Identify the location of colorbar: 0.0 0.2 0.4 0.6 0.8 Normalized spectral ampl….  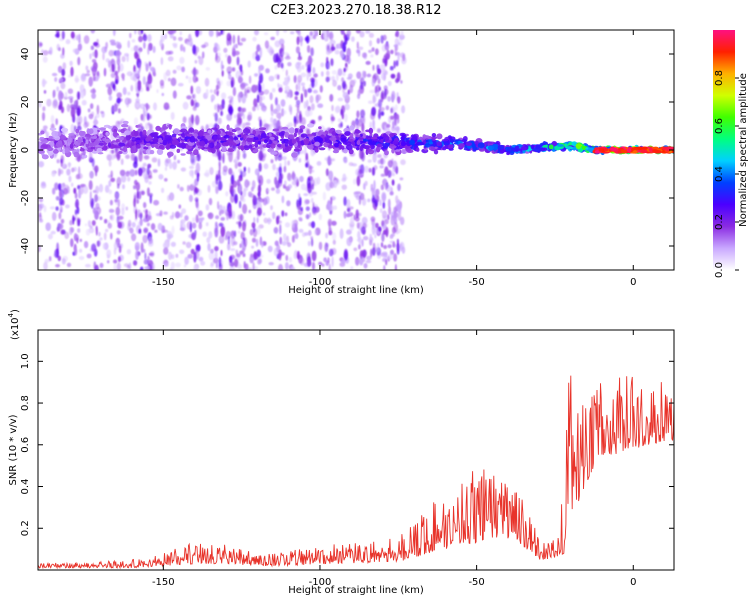
(731, 154).